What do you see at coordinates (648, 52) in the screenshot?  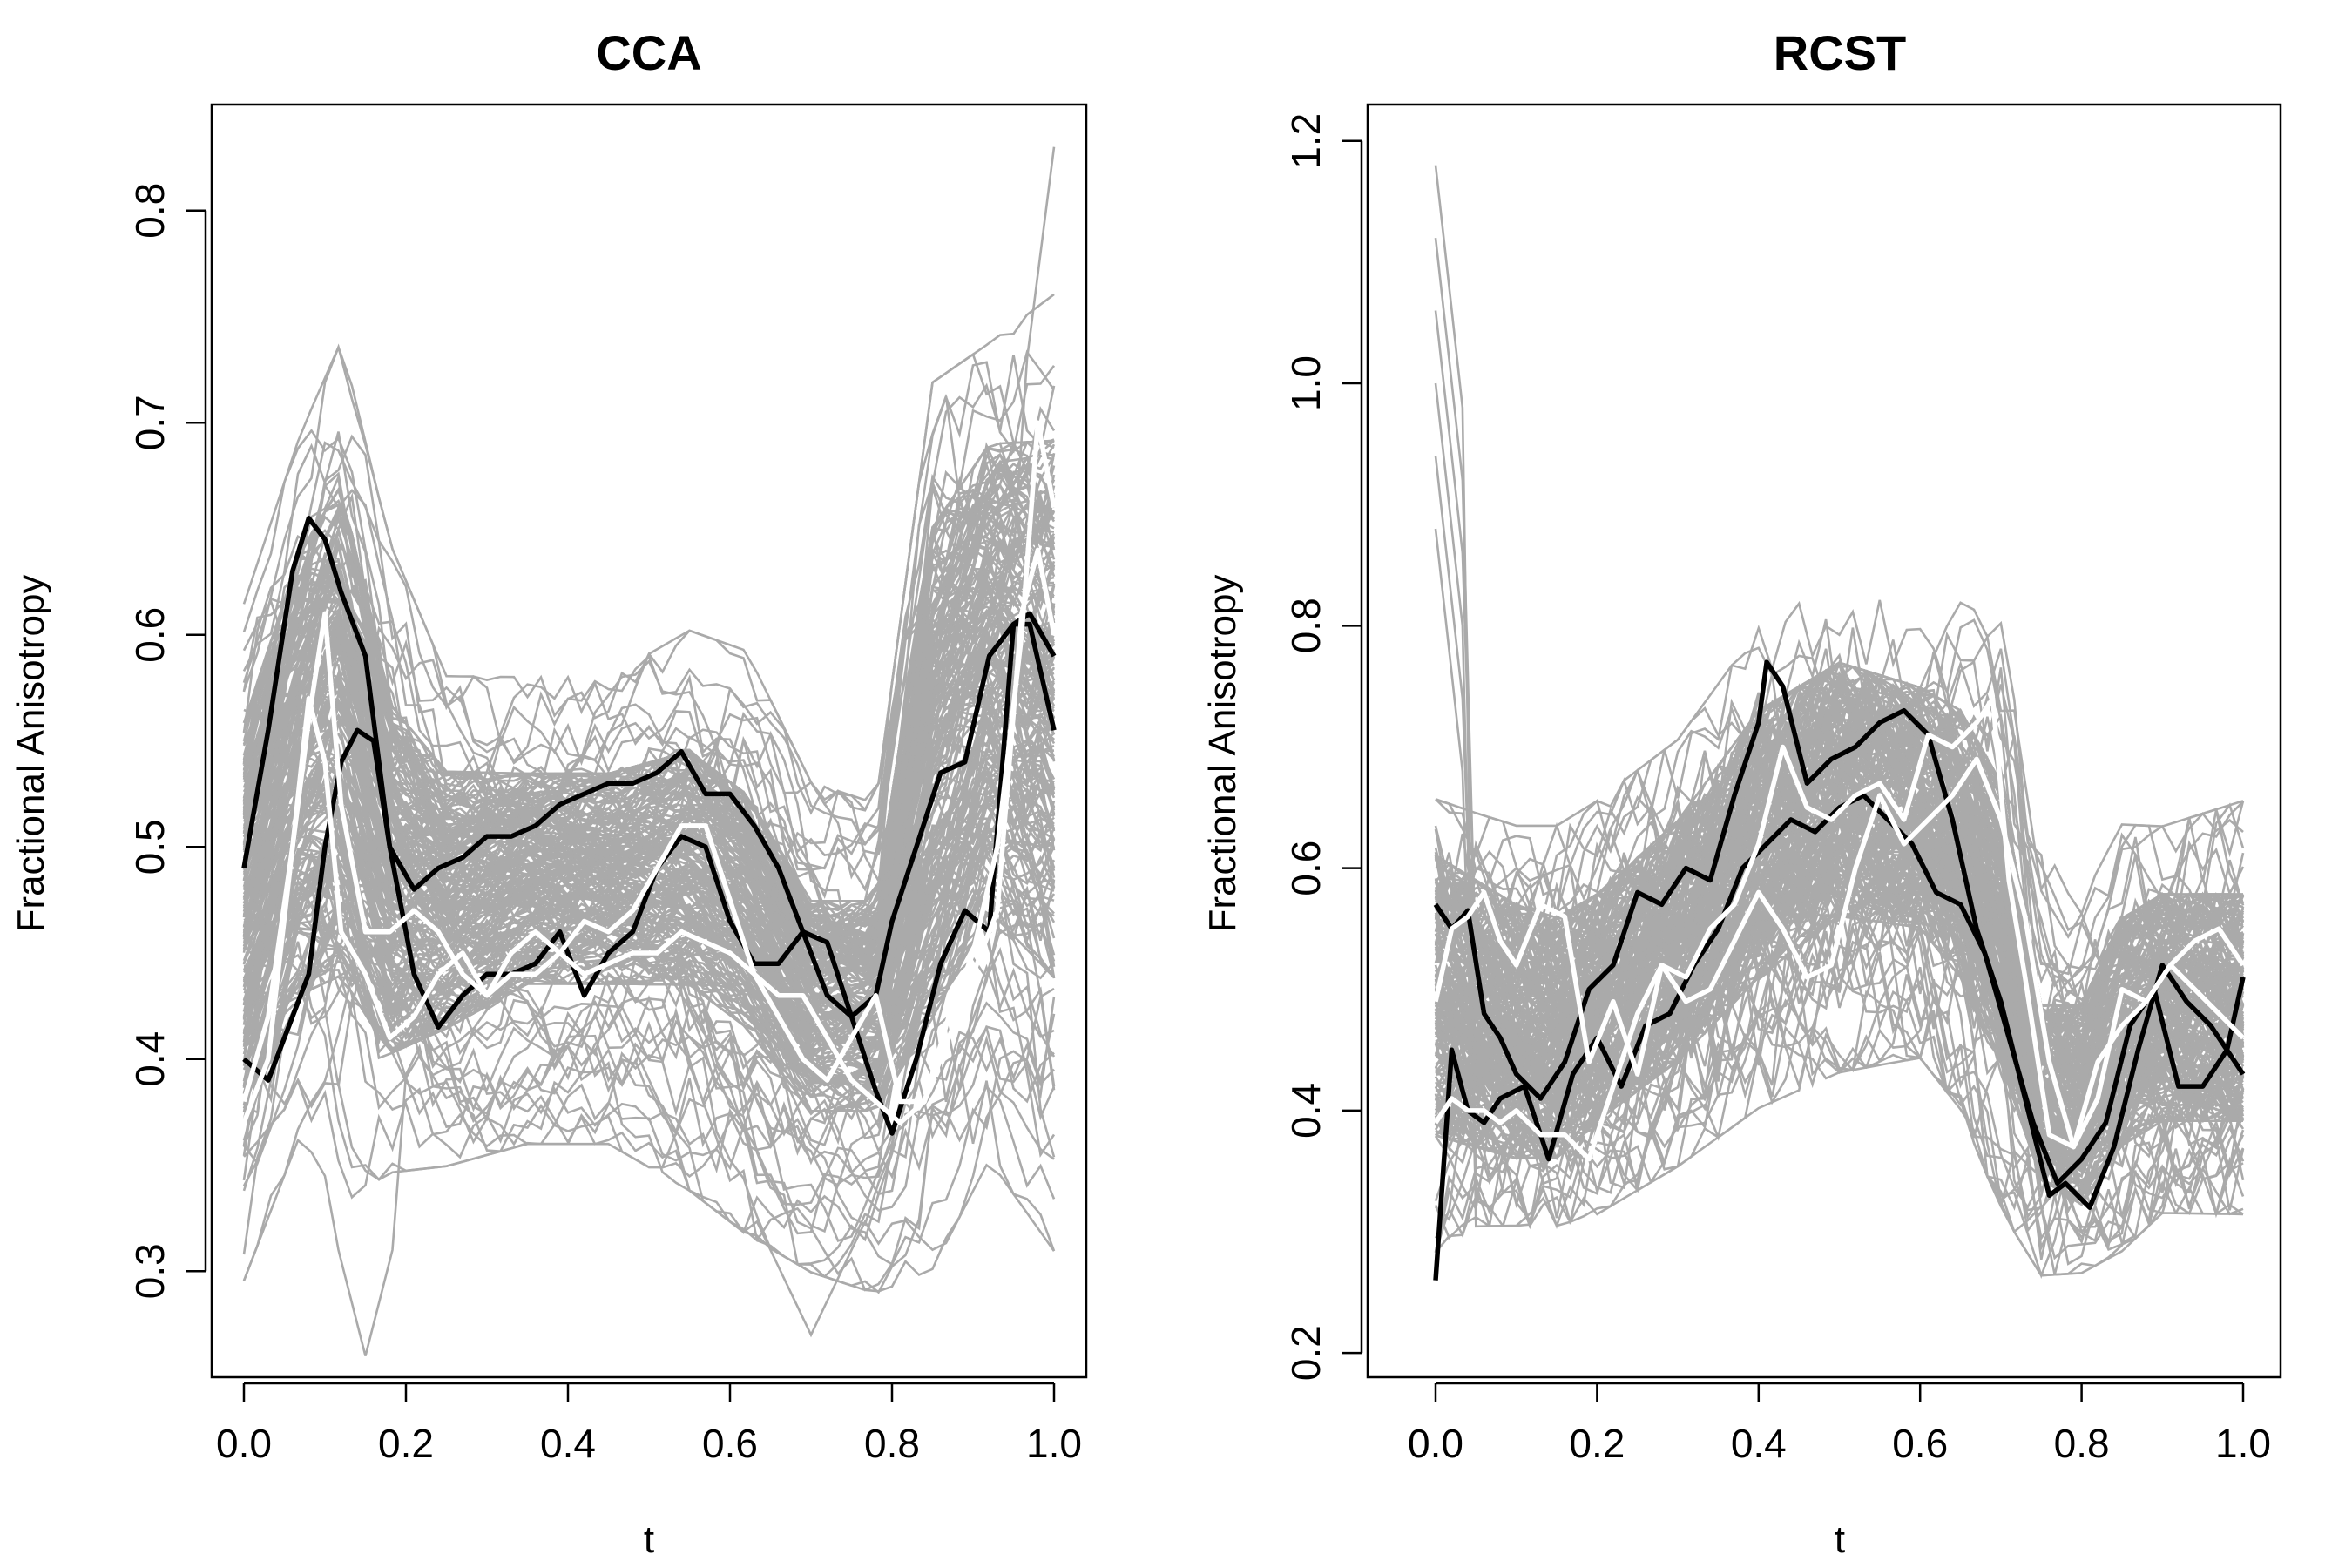 I see `chart-title: CCA` at bounding box center [648, 52].